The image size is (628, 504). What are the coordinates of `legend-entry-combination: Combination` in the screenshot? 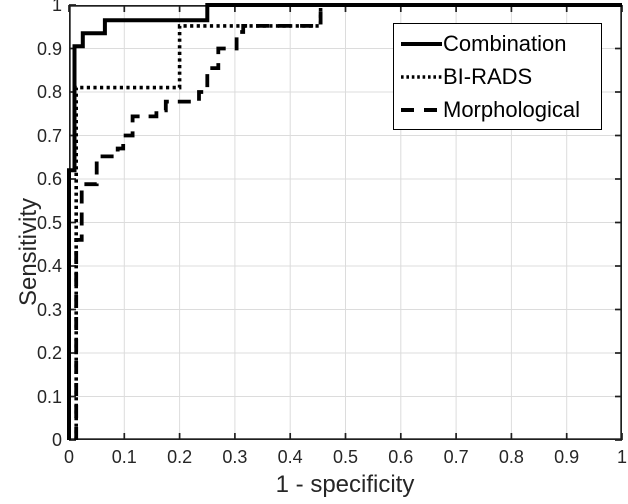 It's located at (501, 43).